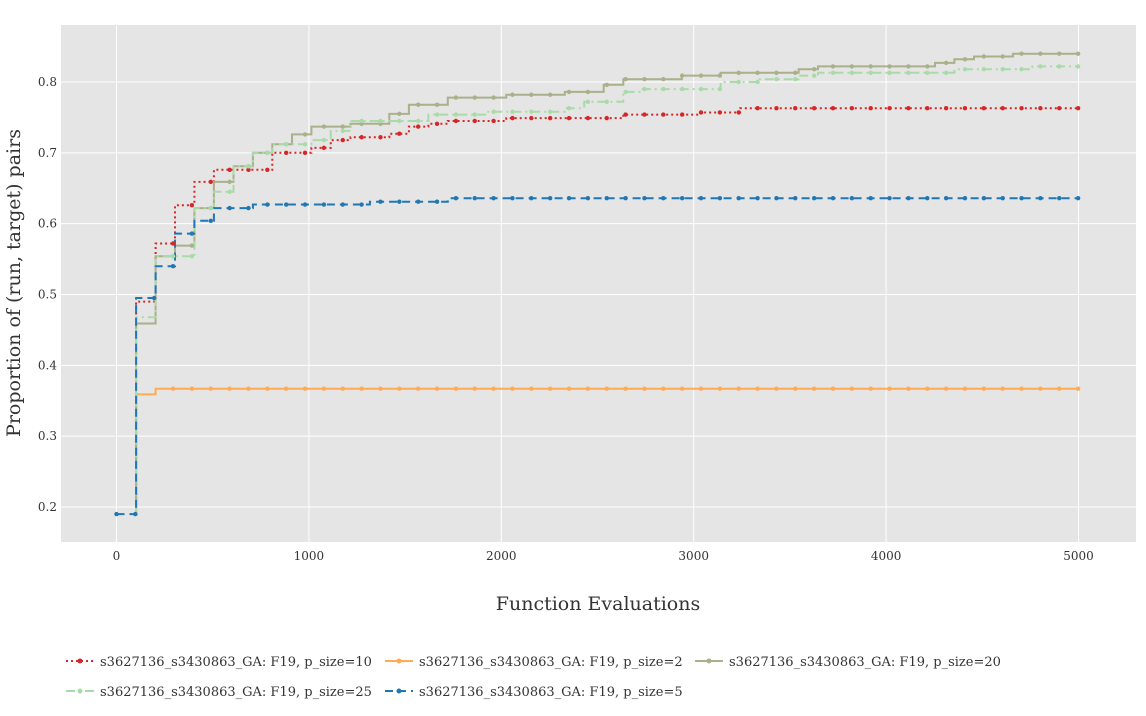 Image resolution: width=1146 pixels, height=716 pixels. I want to click on legend-label: s3627136_s3430863_GA: F19, p_size=10, so click(236, 662).